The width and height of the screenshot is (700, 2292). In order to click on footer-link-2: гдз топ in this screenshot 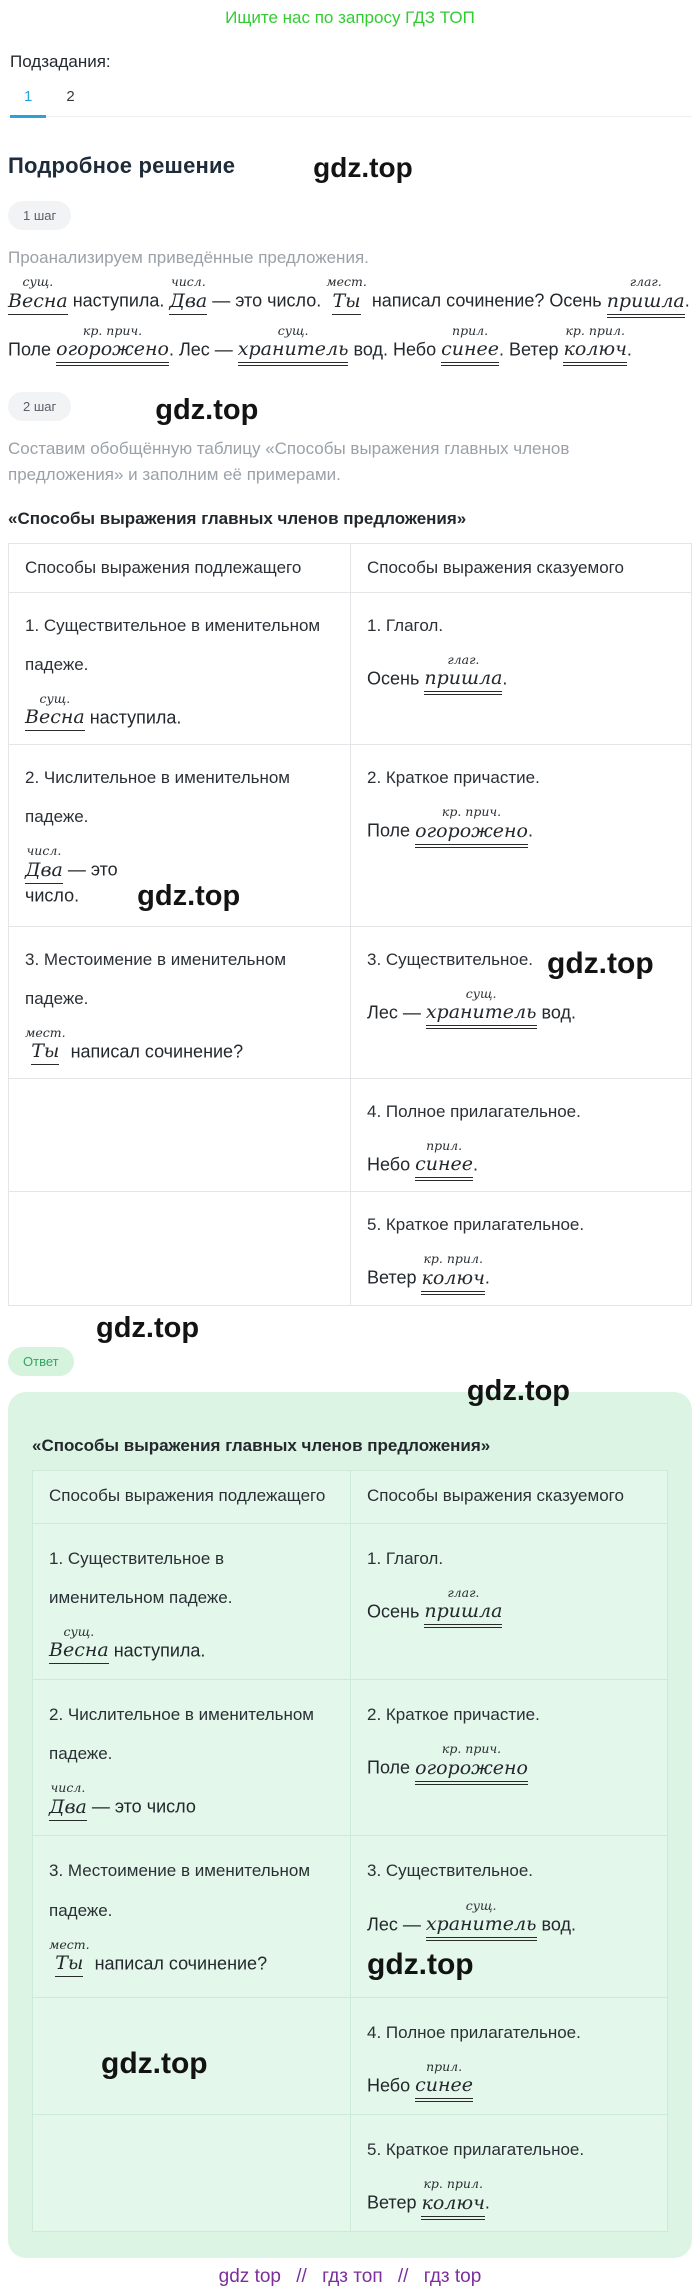, I will do `click(352, 2277)`.